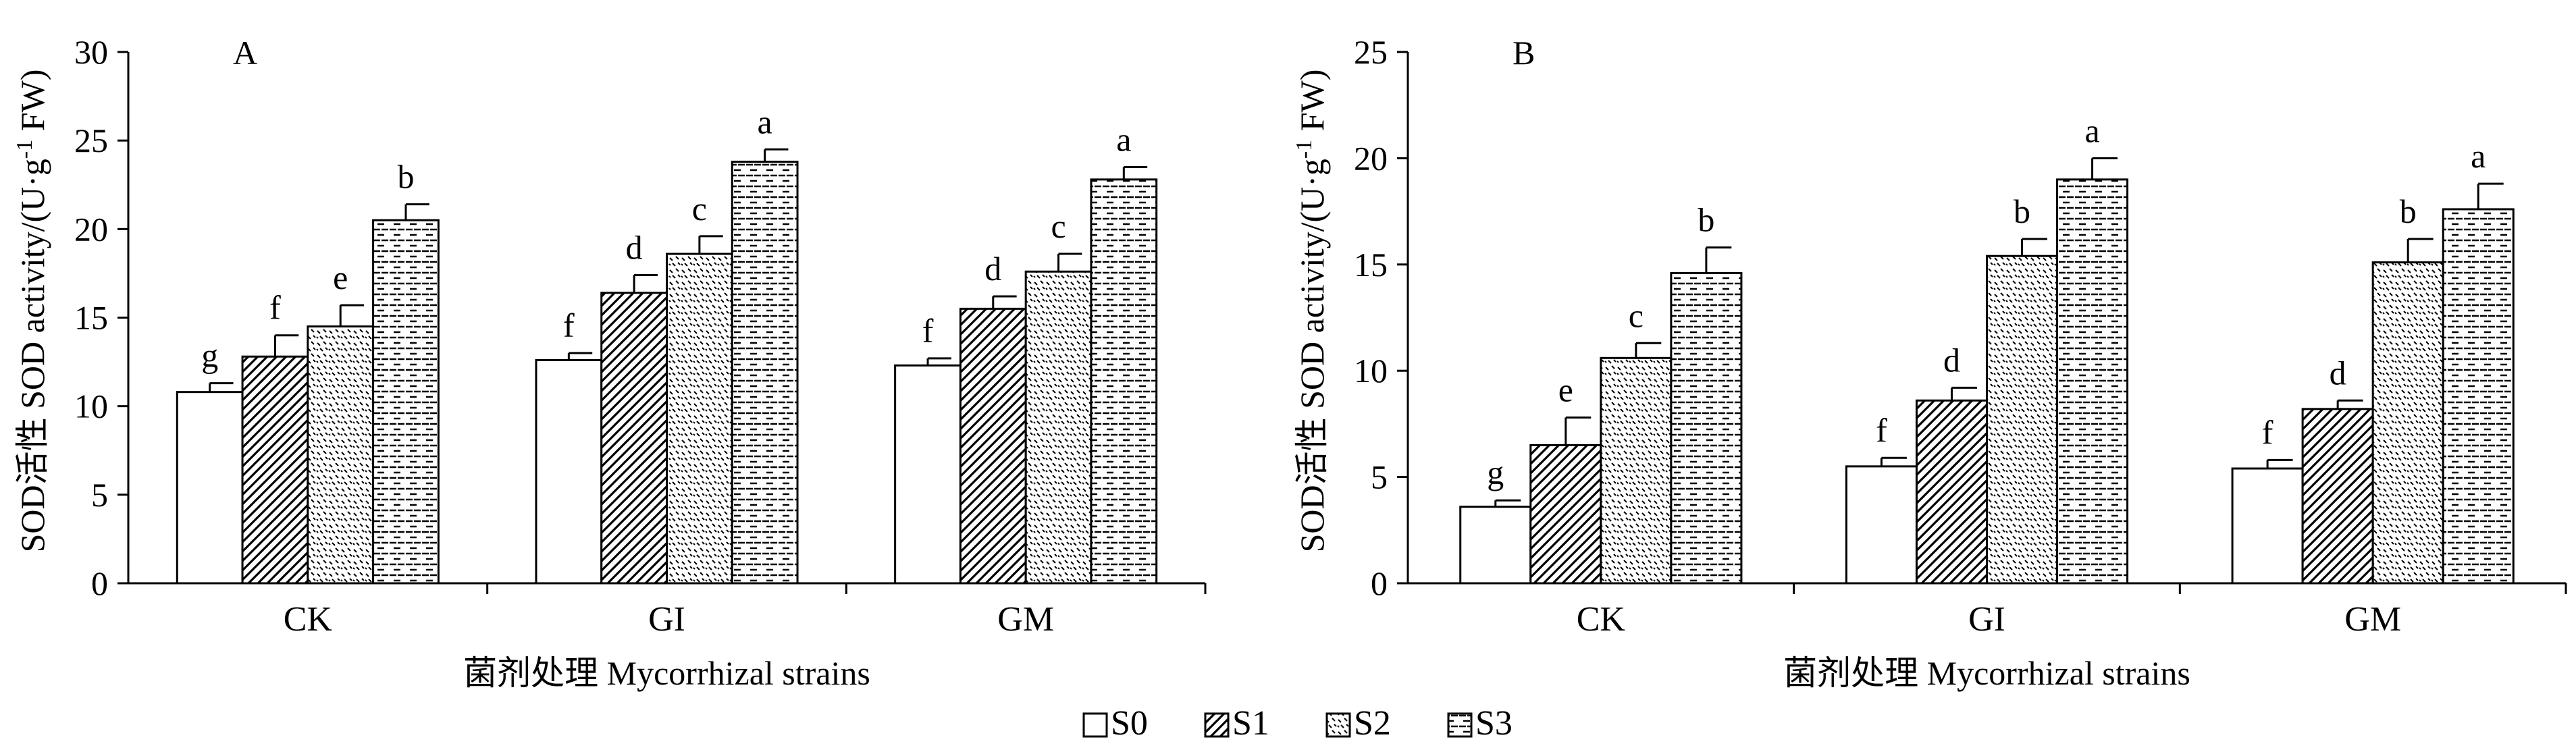 The width and height of the screenshot is (2576, 750). Describe the element at coordinates (1130, 723) in the screenshot. I see `legend-label: S0` at that location.